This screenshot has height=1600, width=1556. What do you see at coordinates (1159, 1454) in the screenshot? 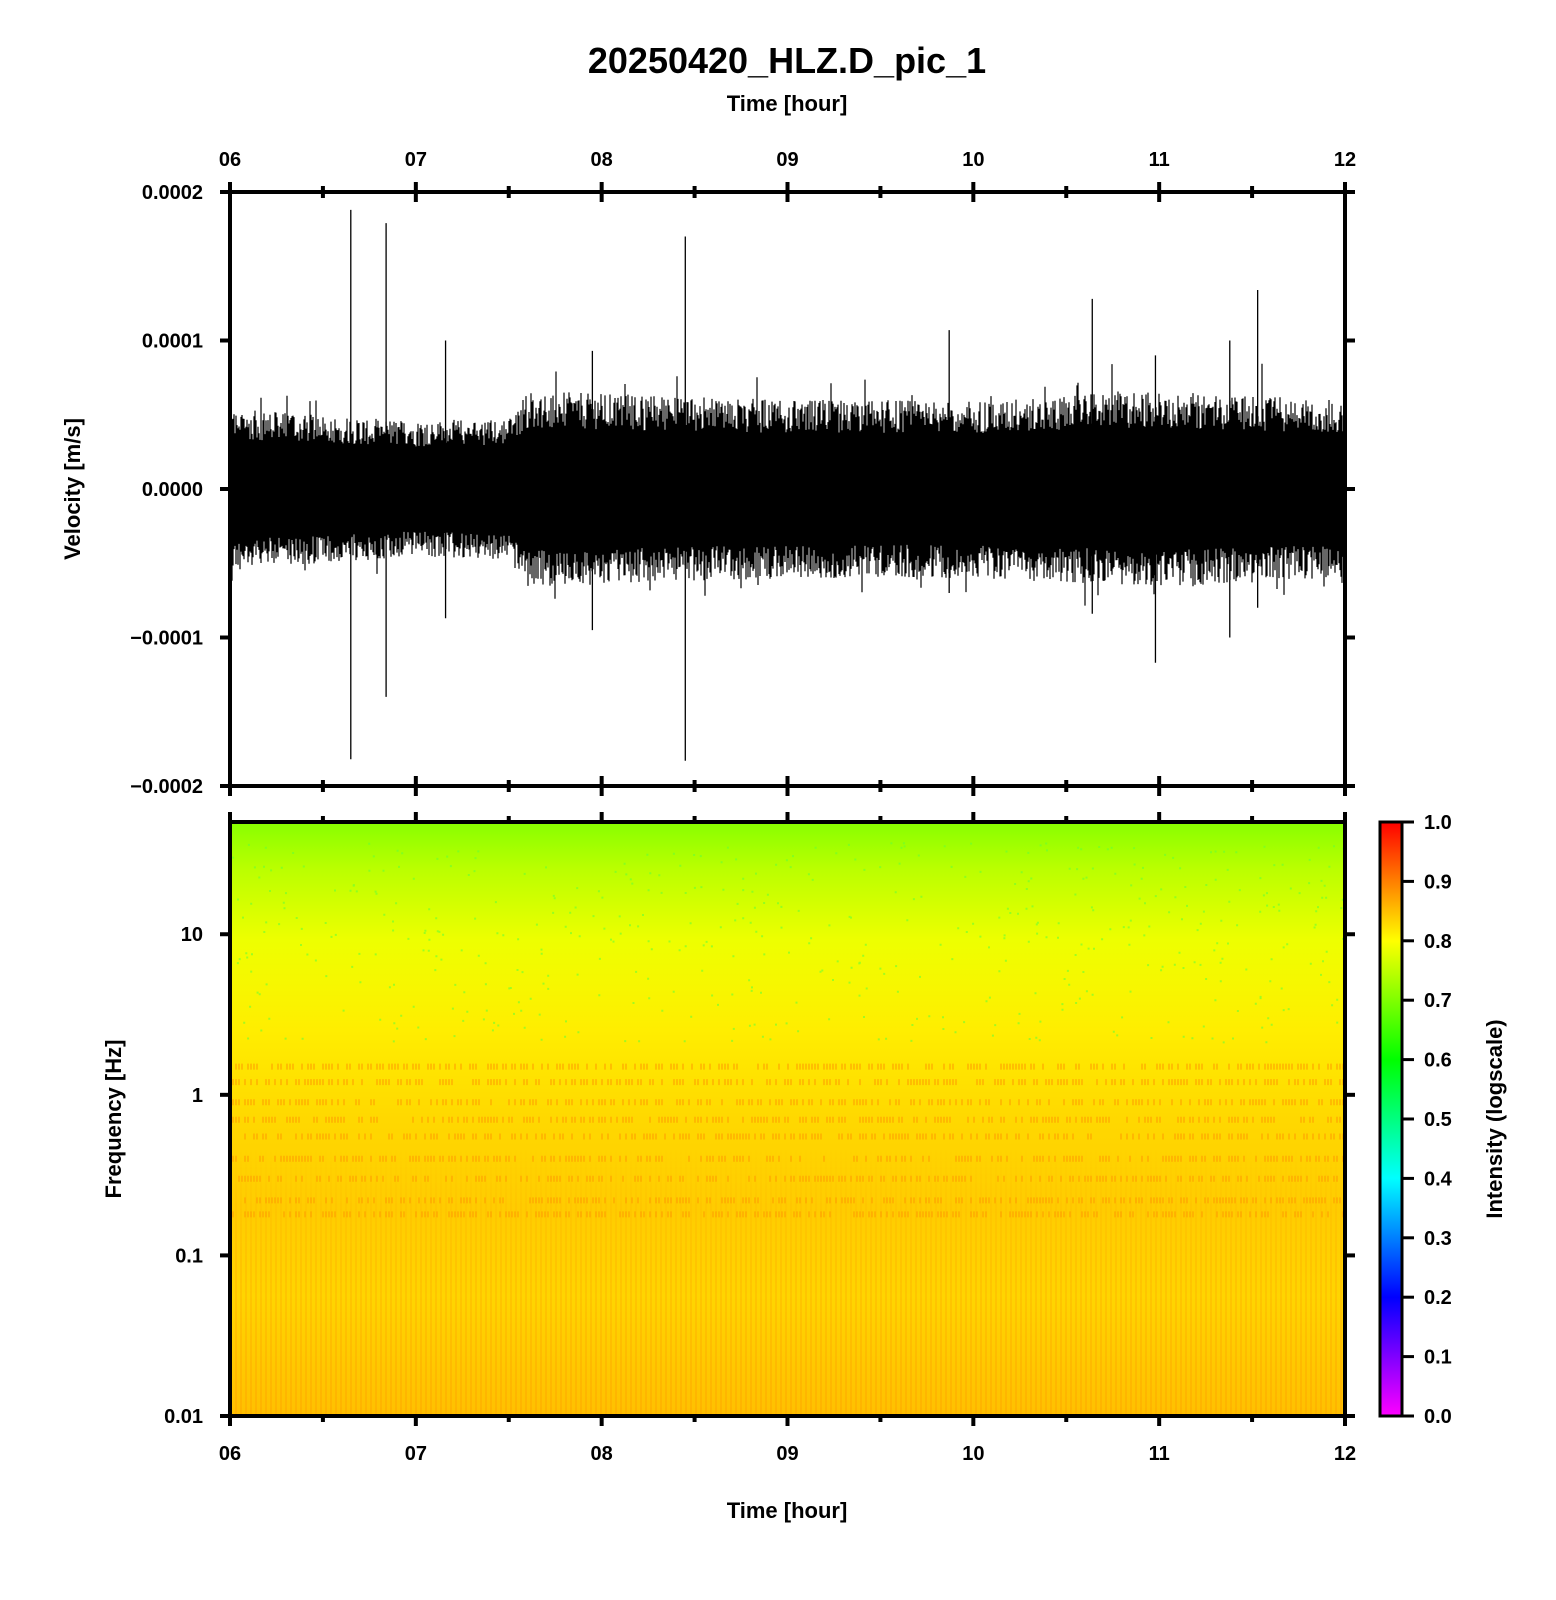
I see `bottom-x-tick-label: 11` at bounding box center [1159, 1454].